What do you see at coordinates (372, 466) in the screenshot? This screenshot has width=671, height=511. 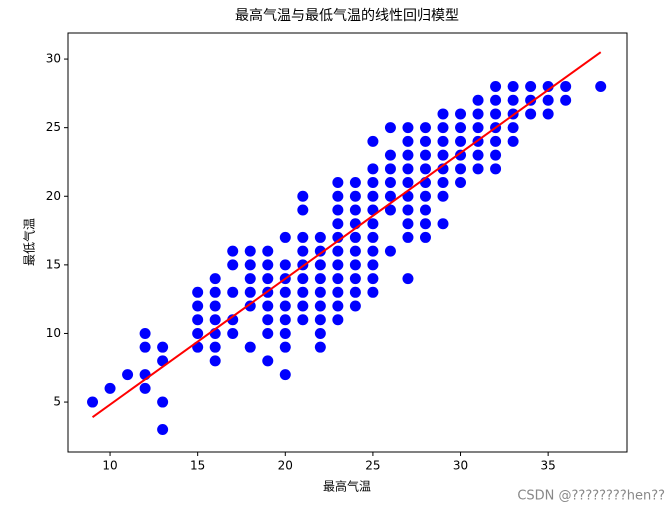 I see `x-tick-label: 25` at bounding box center [372, 466].